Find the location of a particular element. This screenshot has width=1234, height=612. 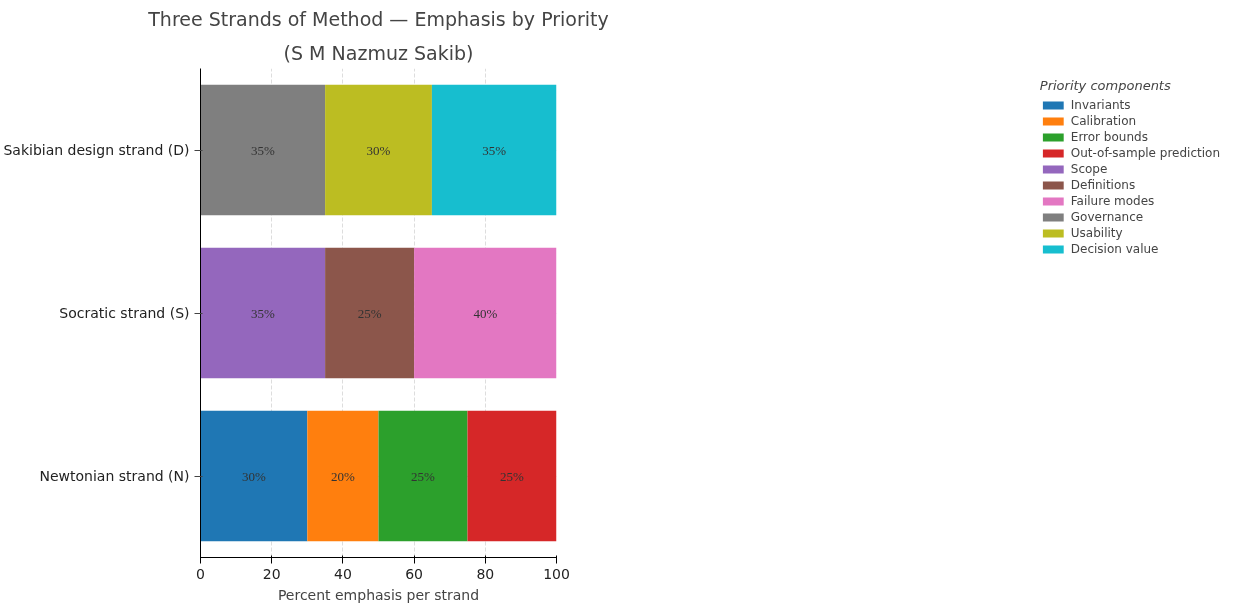

legend-label: Definitions is located at coordinates (1103, 185).